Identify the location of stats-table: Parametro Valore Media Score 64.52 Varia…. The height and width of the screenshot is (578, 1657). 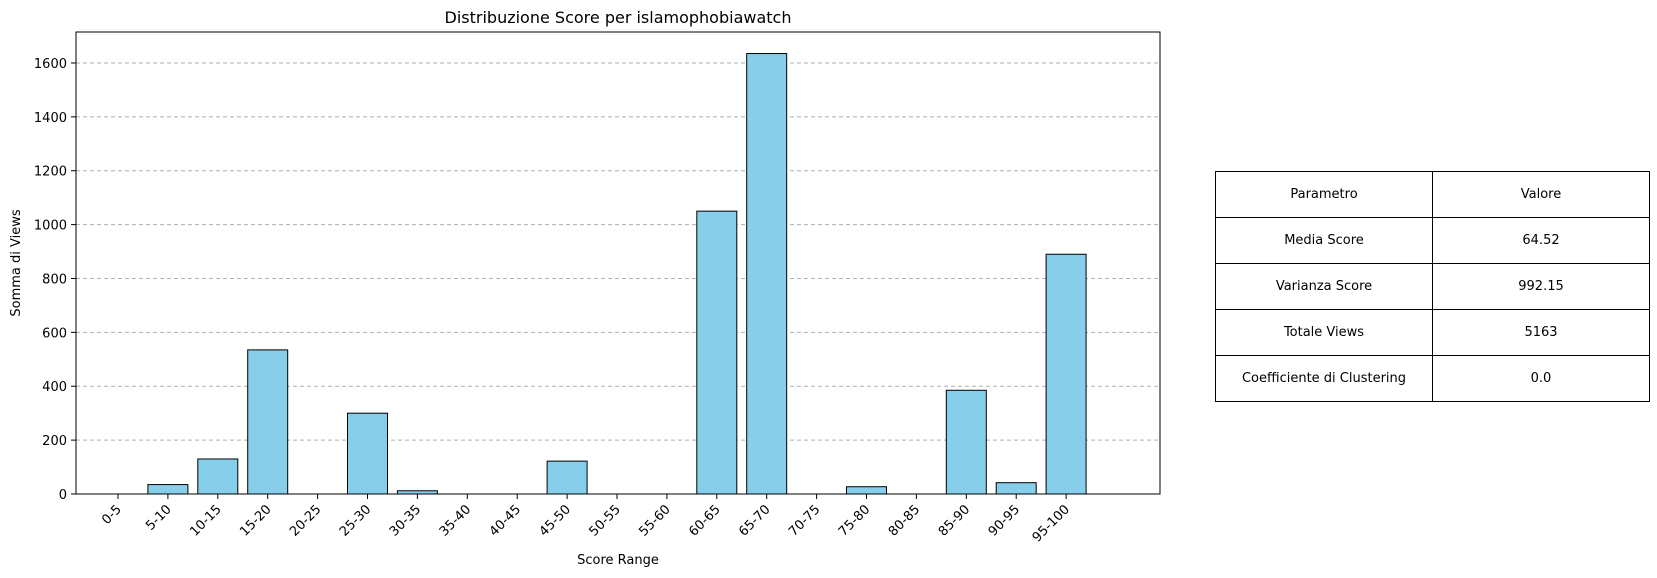
(1432, 286).